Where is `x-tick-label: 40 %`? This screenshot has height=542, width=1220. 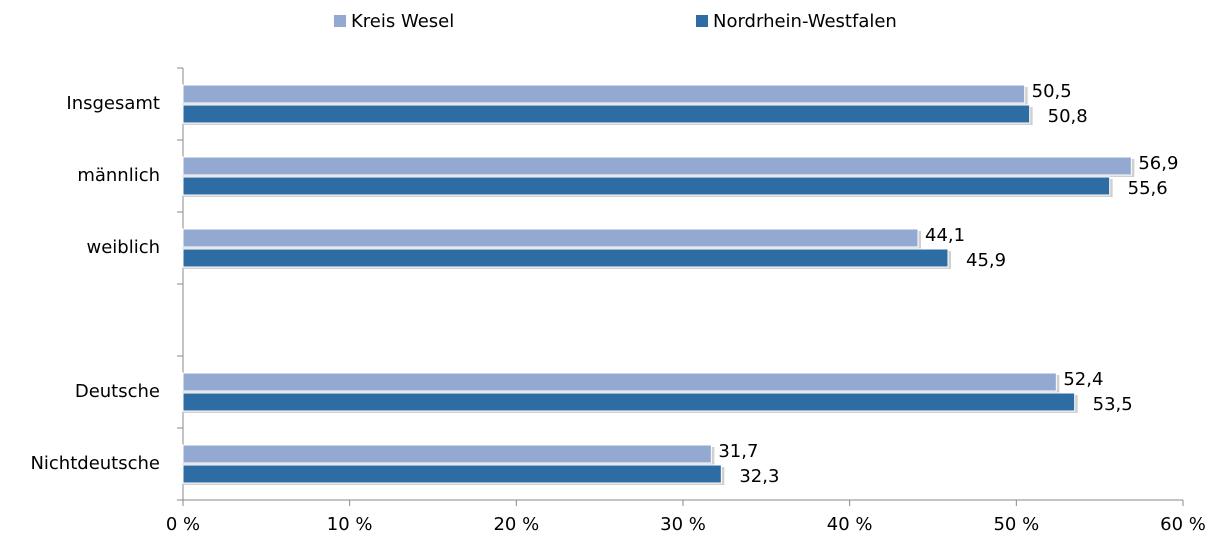 x-tick-label: 40 % is located at coordinates (850, 524).